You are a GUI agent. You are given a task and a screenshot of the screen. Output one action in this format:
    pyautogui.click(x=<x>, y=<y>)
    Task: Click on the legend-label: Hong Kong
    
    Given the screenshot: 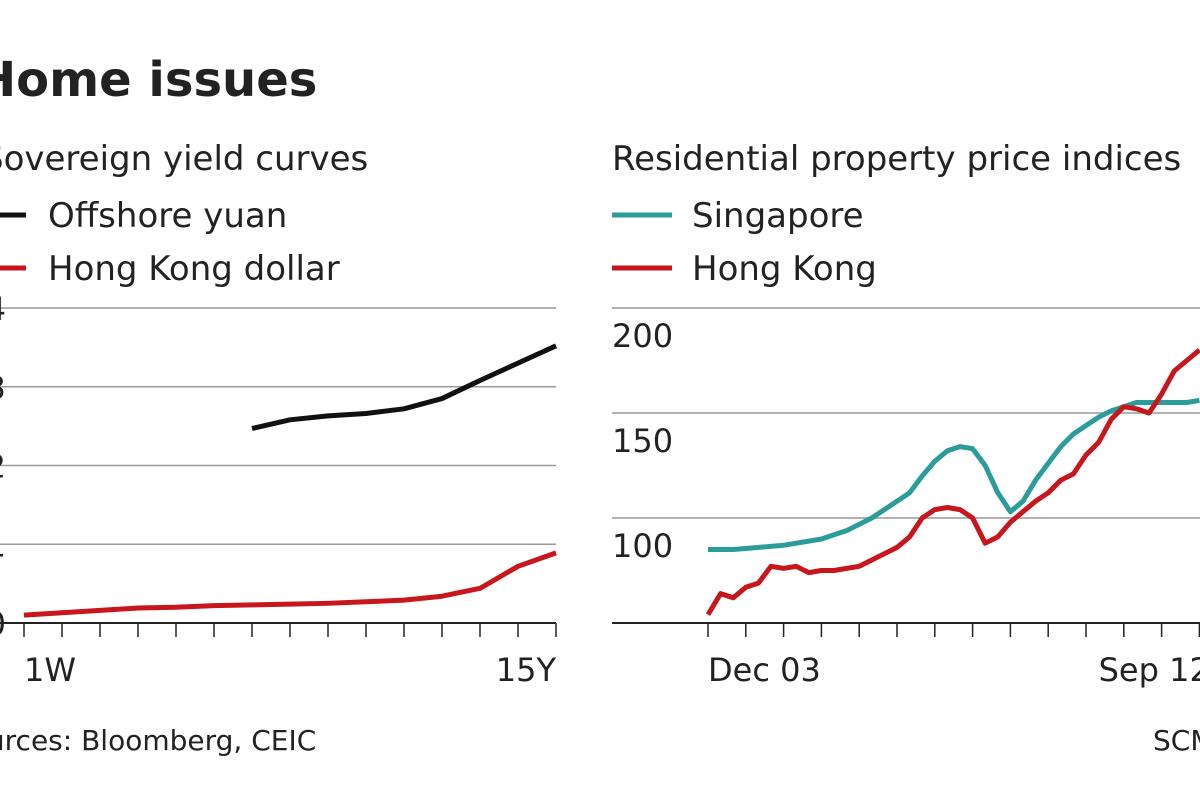 What is the action you would take?
    pyautogui.click(x=784, y=269)
    